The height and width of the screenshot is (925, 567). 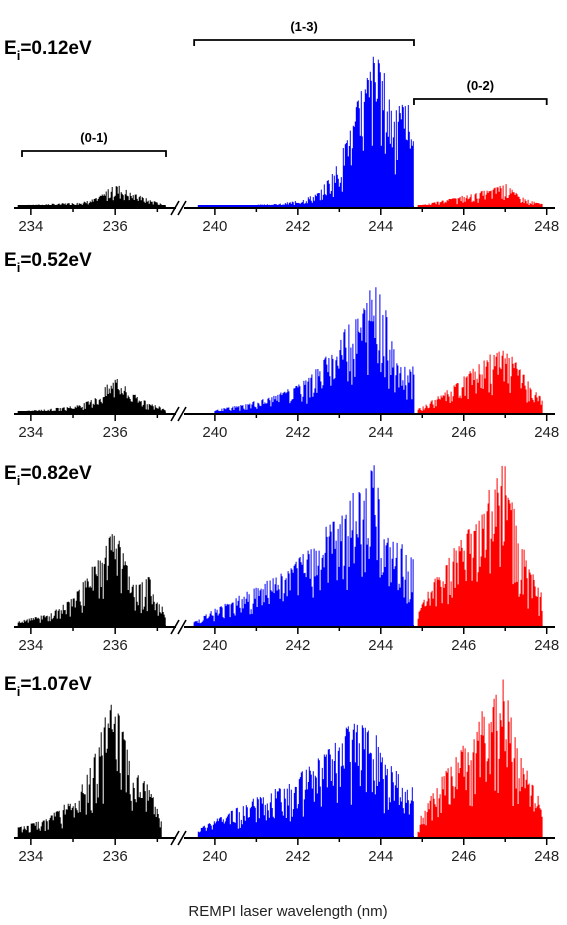 What do you see at coordinates (480, 85) in the screenshot?
I see `band-group-label: (0-2)` at bounding box center [480, 85].